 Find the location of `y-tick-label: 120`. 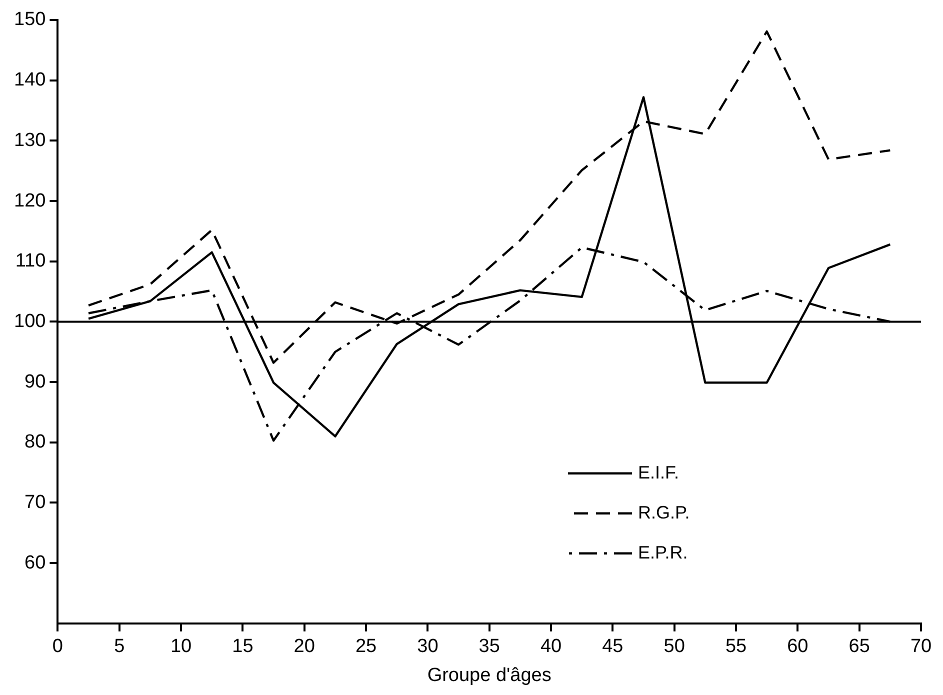

y-tick-label: 120 is located at coordinates (30, 201).